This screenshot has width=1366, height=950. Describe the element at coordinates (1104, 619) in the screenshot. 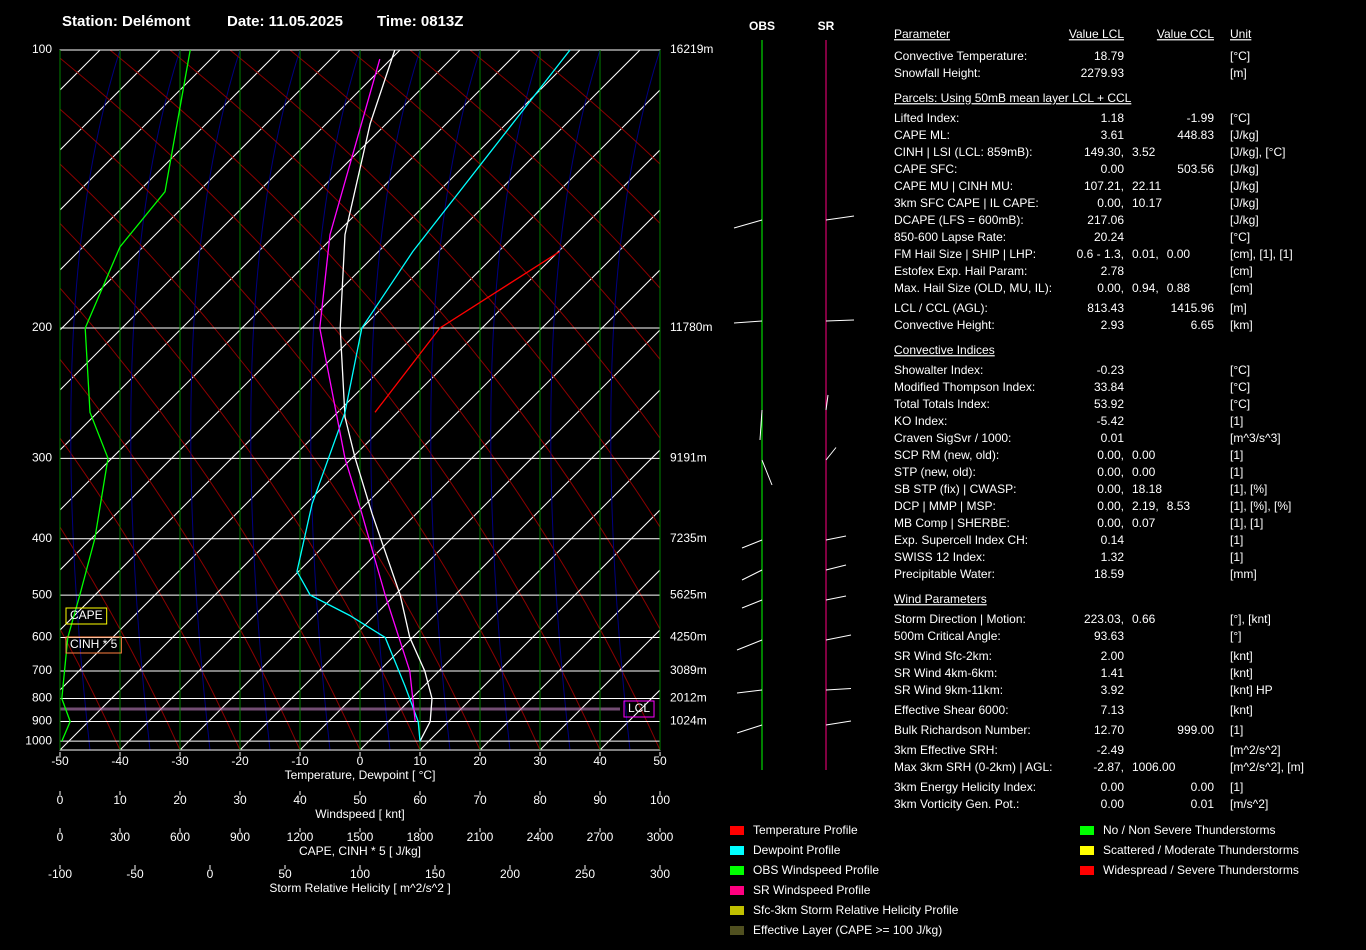

I see `param-value: 223.03,` at that location.